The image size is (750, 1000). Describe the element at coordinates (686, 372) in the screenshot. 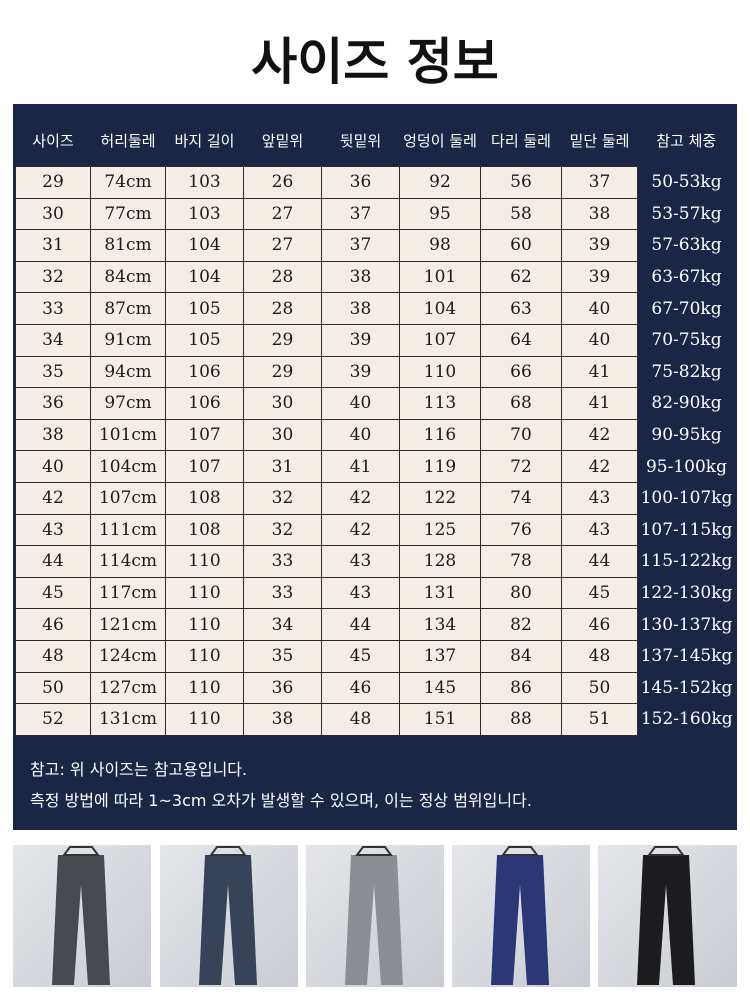

I see `weight-cell: 75-82kg` at that location.